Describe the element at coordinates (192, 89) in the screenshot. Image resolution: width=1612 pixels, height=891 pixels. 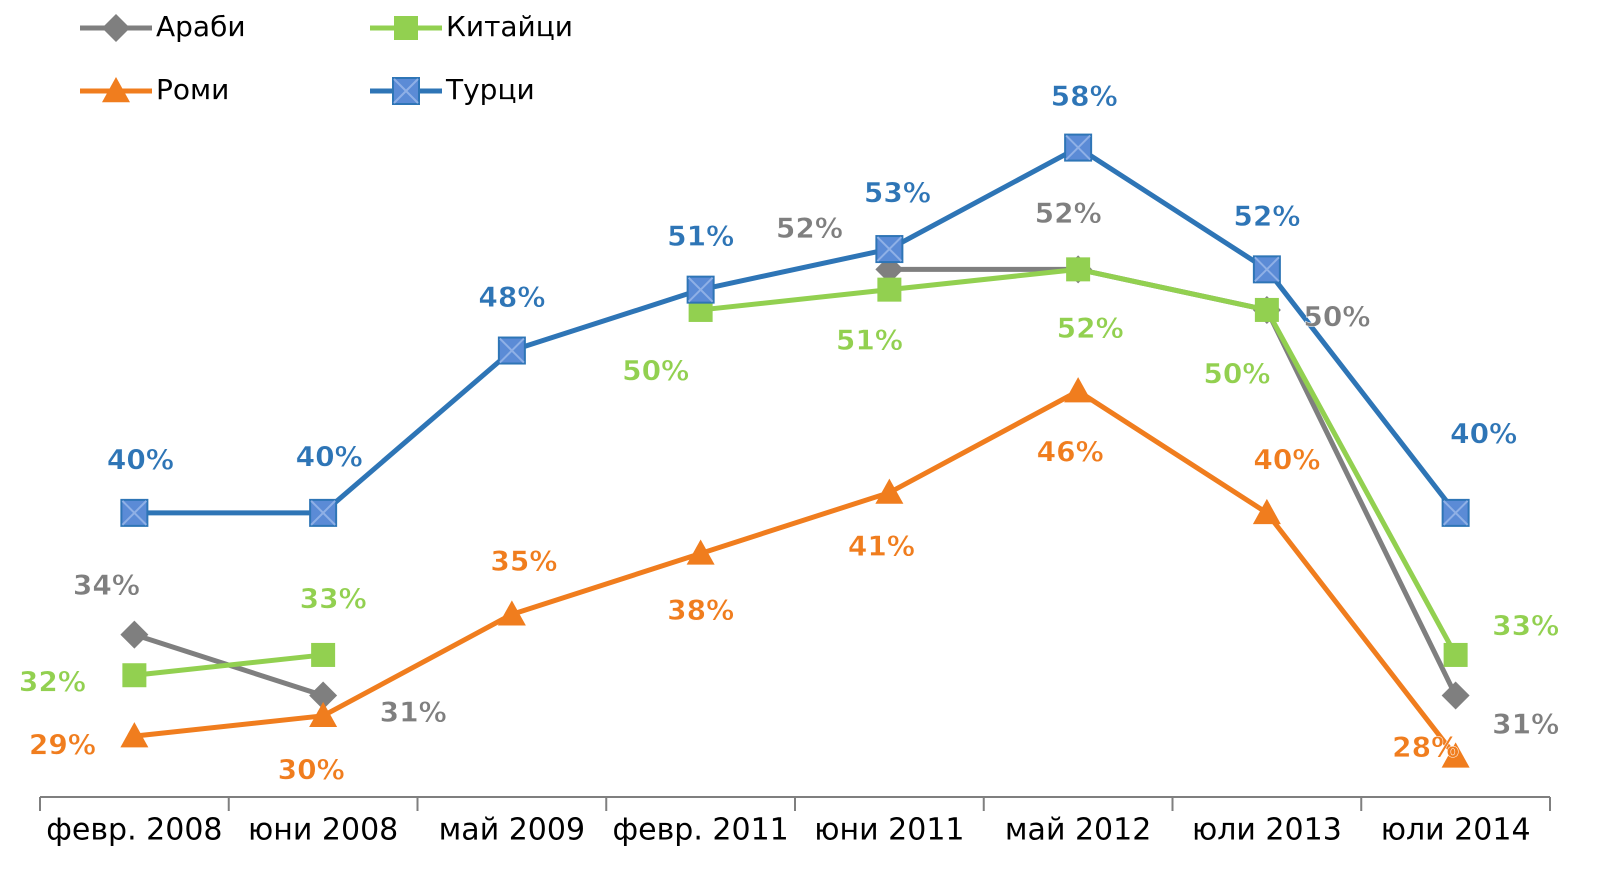
I see `legend-label: Роми` at that location.